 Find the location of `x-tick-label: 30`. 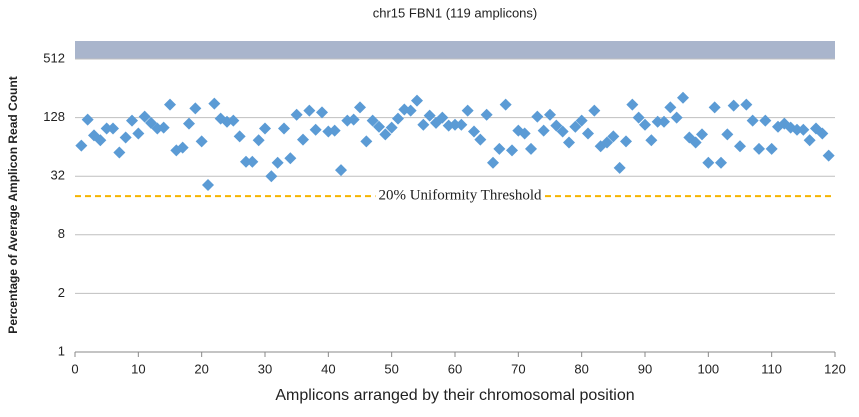

x-tick-label: 30 is located at coordinates (265, 368).